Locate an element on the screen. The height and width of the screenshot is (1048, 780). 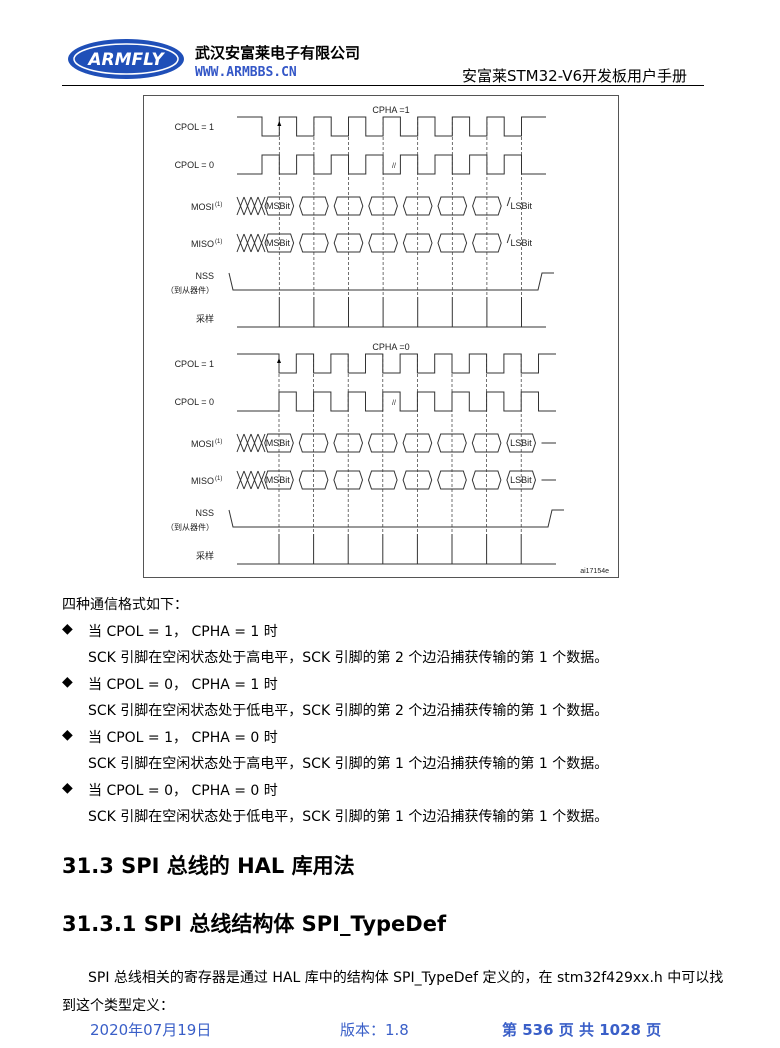
cpha-title: CPHA =0 is located at coordinates (390, 347).